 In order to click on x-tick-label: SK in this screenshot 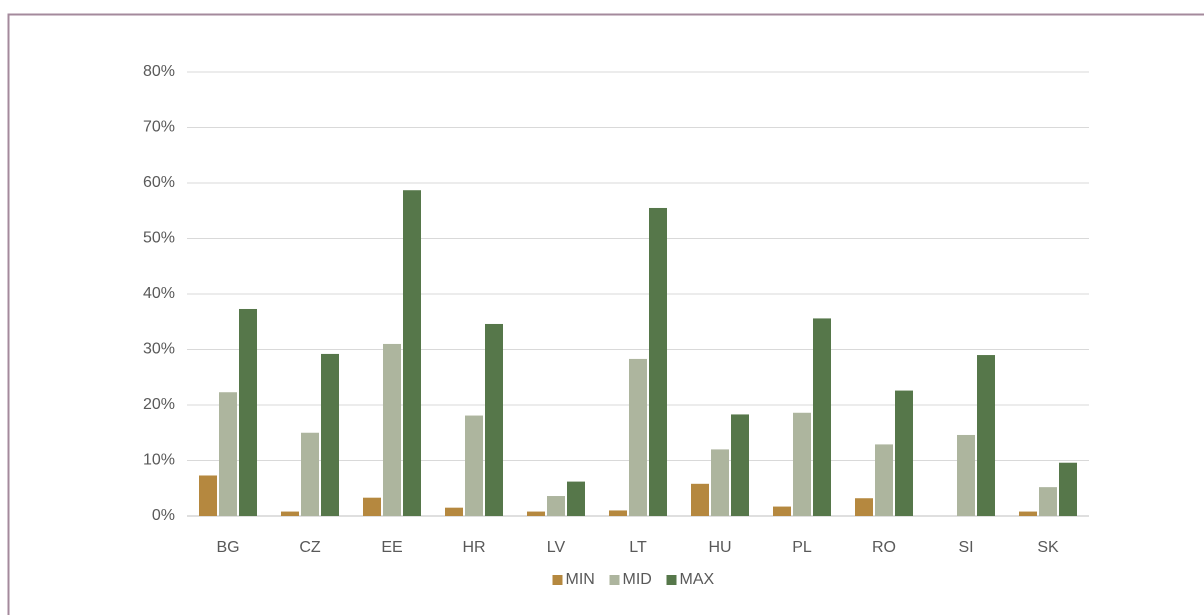, I will do `click(1048, 547)`.